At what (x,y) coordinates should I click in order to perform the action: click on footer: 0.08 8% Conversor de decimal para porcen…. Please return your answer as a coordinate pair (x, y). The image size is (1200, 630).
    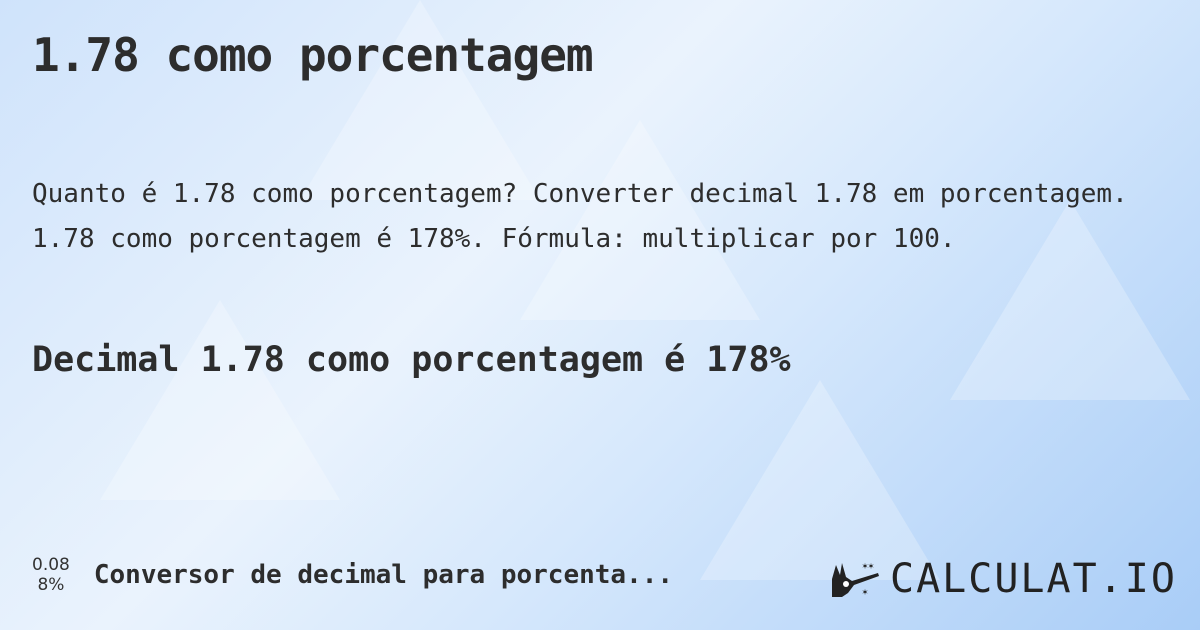
    Looking at the image, I should click on (352, 575).